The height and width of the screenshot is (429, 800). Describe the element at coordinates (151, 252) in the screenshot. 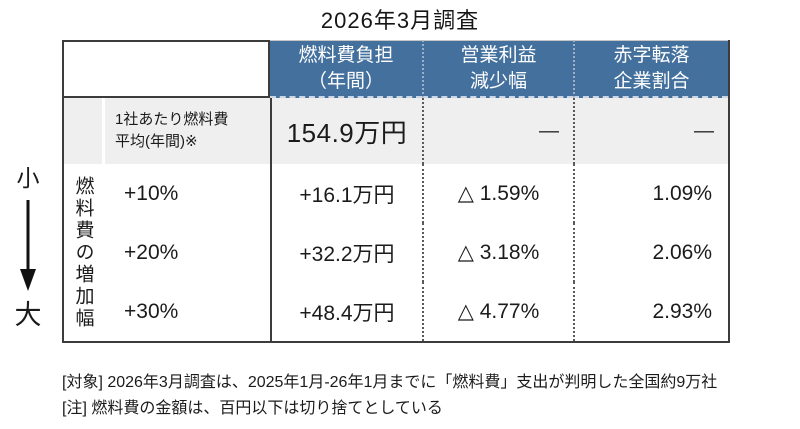

I see `row-label-plus20: +20%` at that location.